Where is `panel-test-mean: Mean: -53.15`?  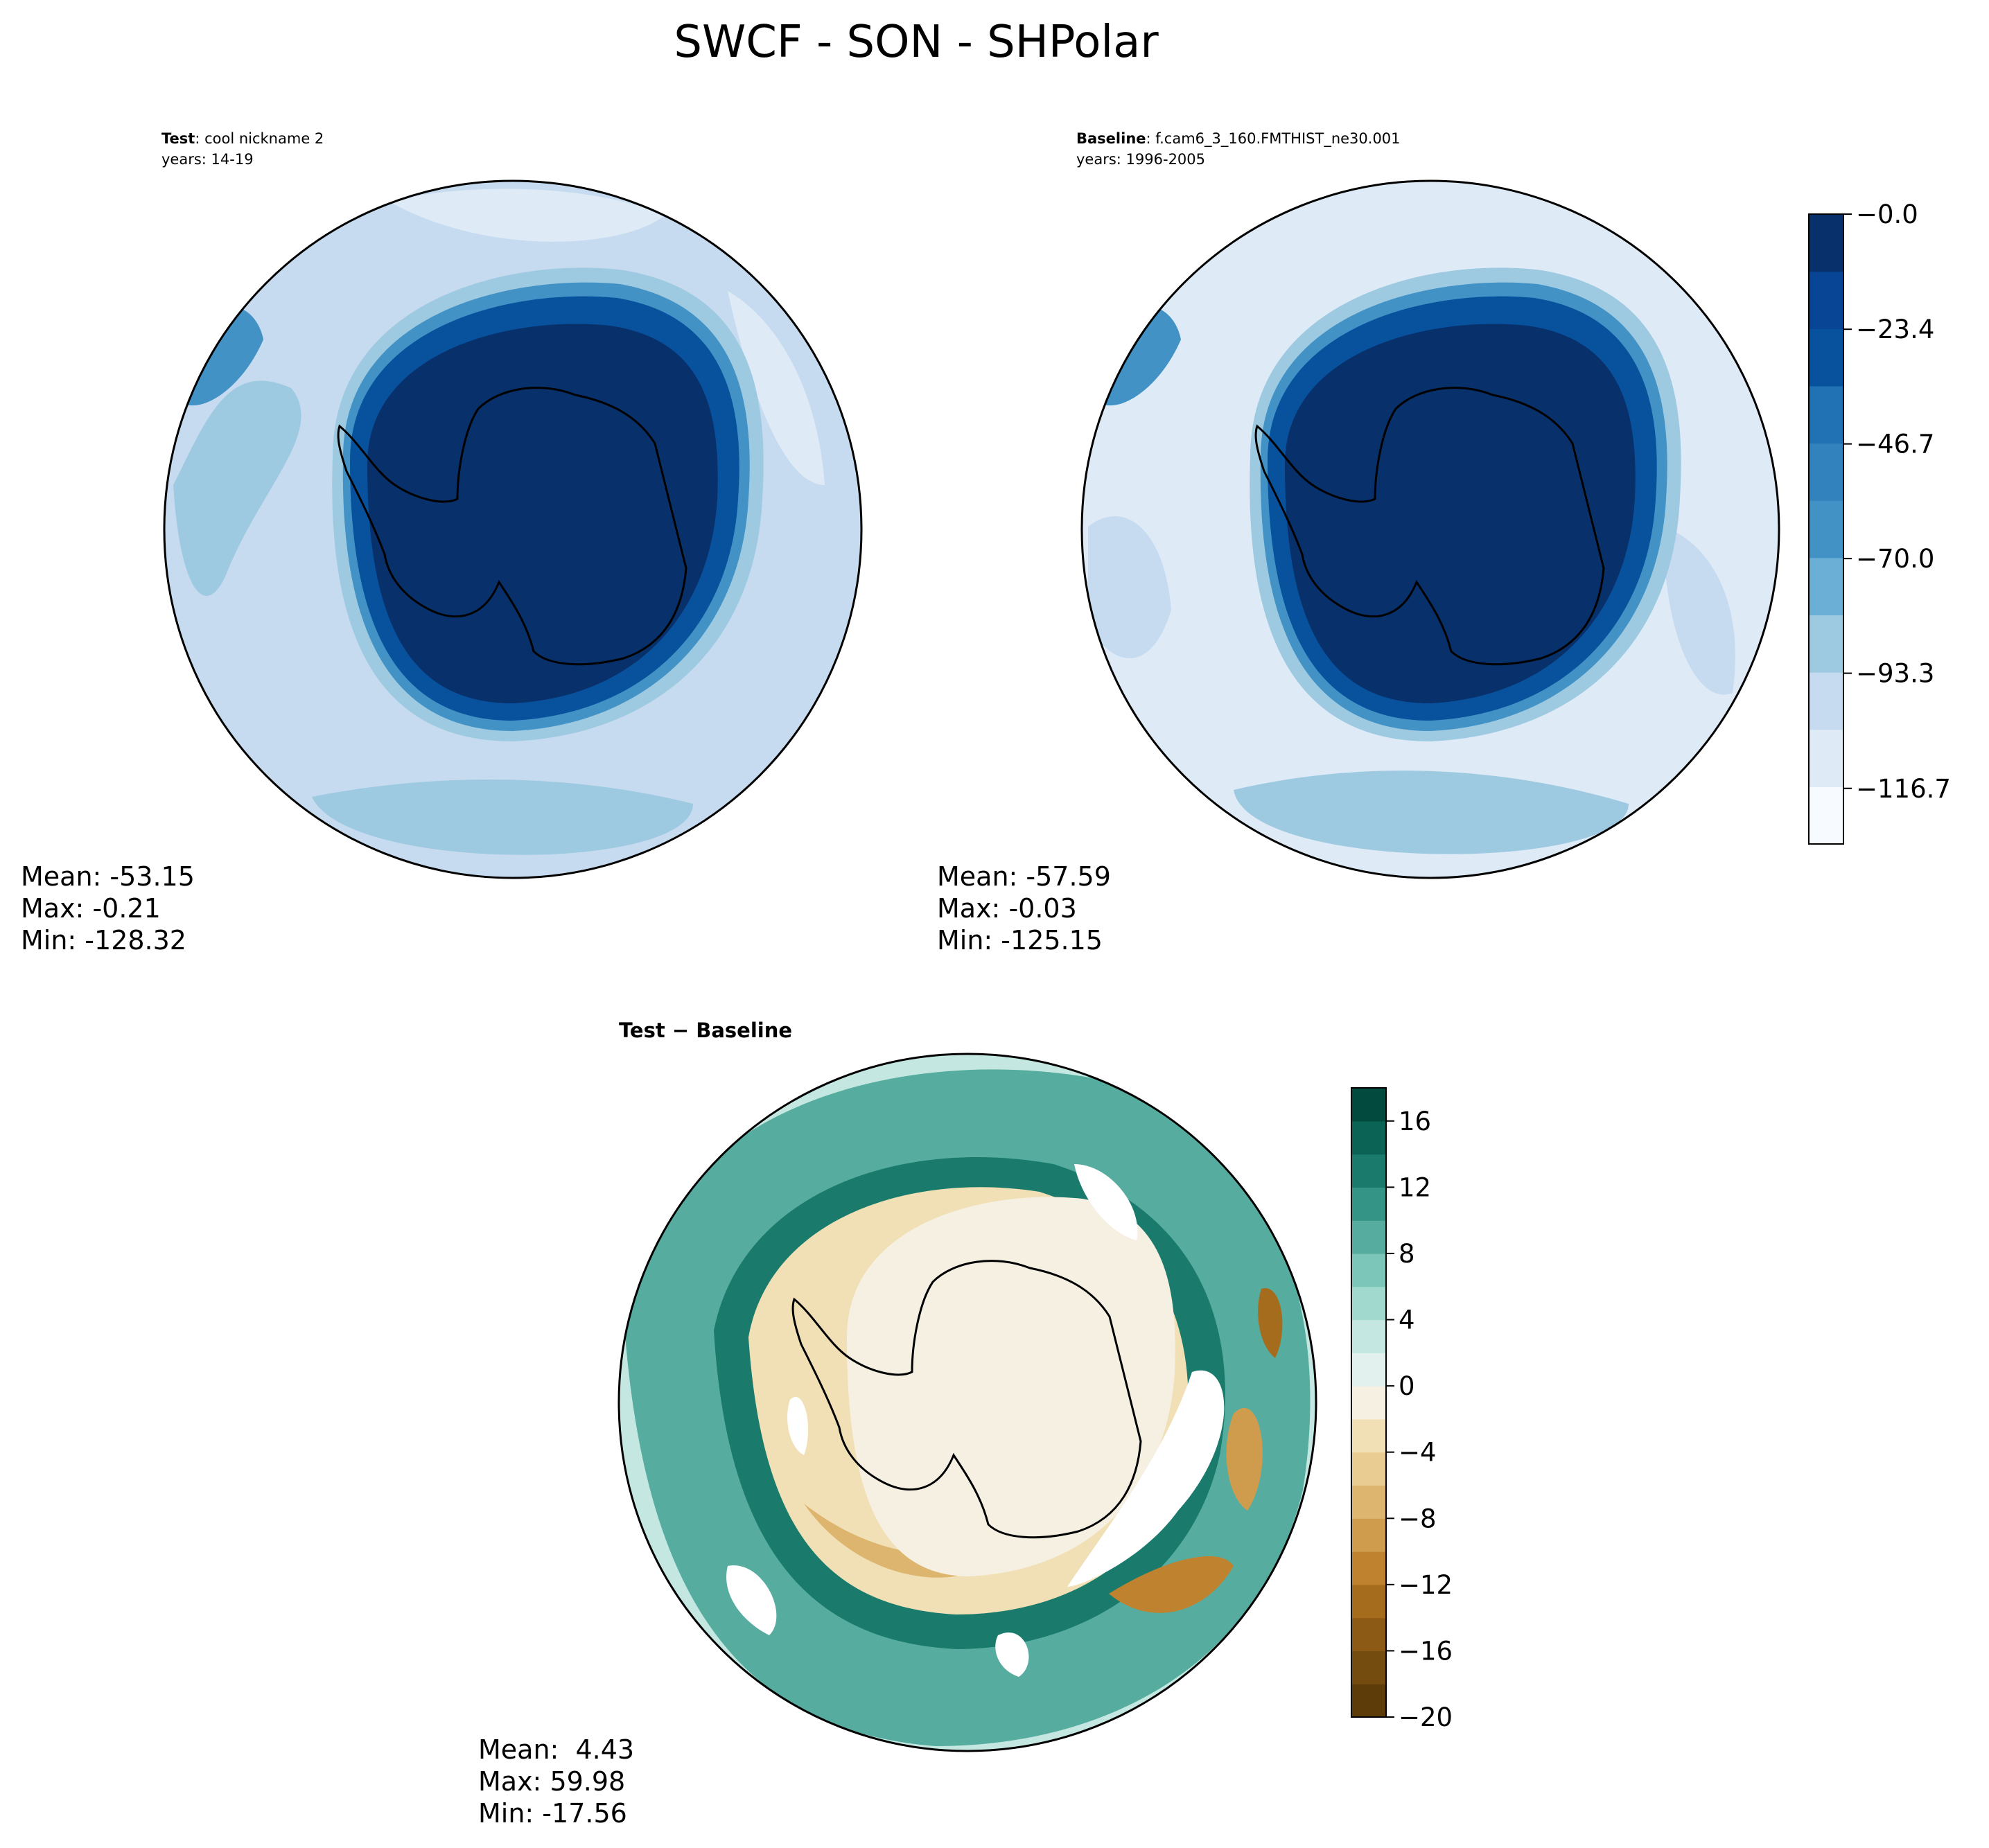
panel-test-mean: Mean: -53.15 is located at coordinates (108, 876).